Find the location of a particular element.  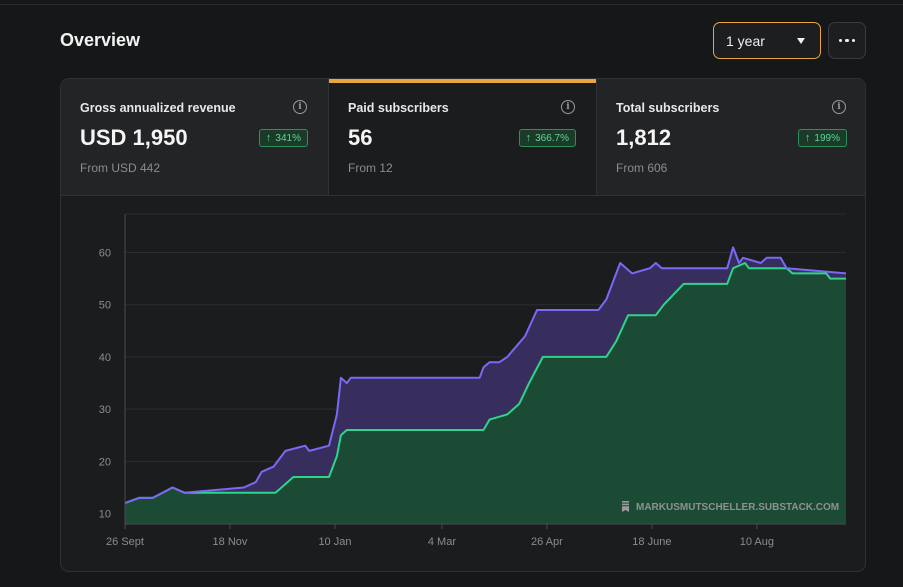

x-tick-label: 18 June is located at coordinates (651, 542).